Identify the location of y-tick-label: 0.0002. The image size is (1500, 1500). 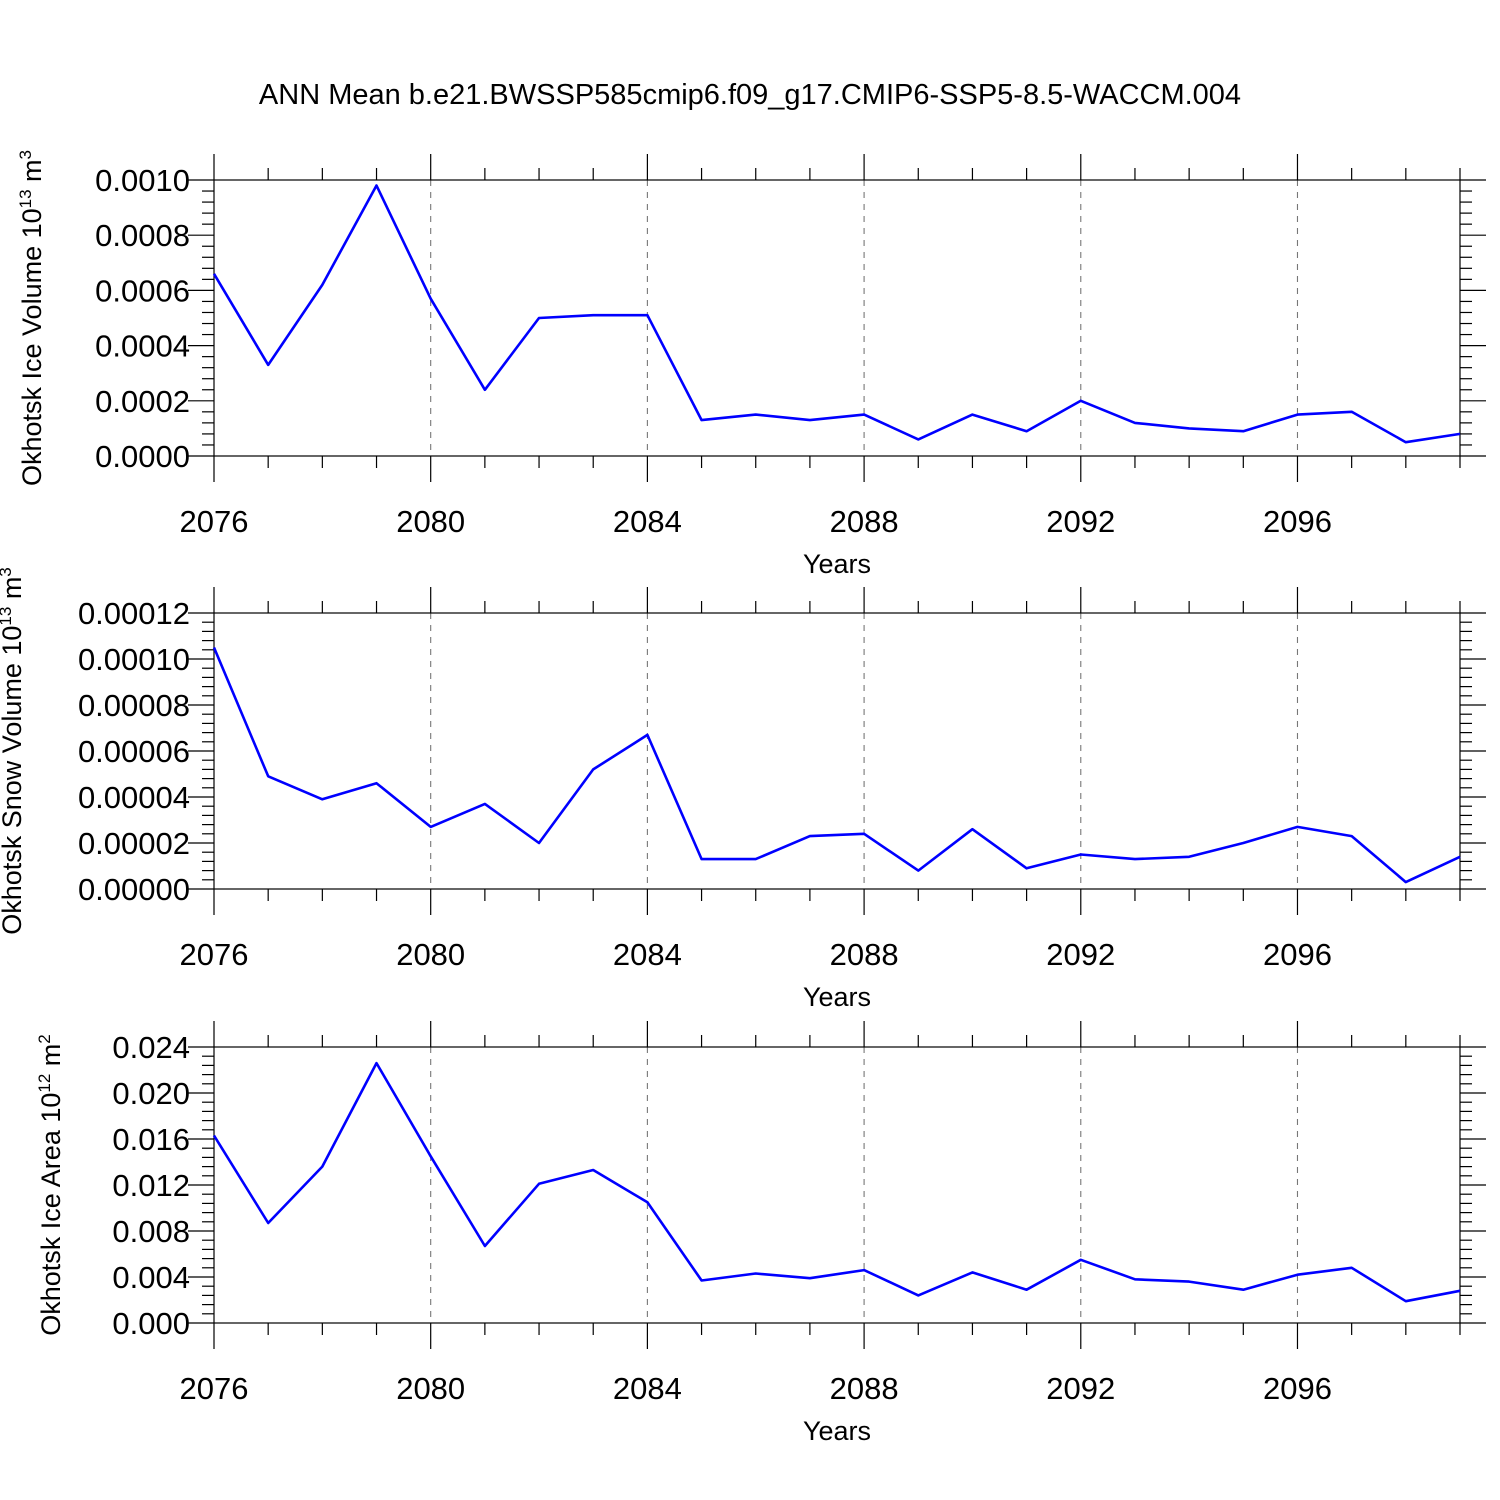
(142, 401).